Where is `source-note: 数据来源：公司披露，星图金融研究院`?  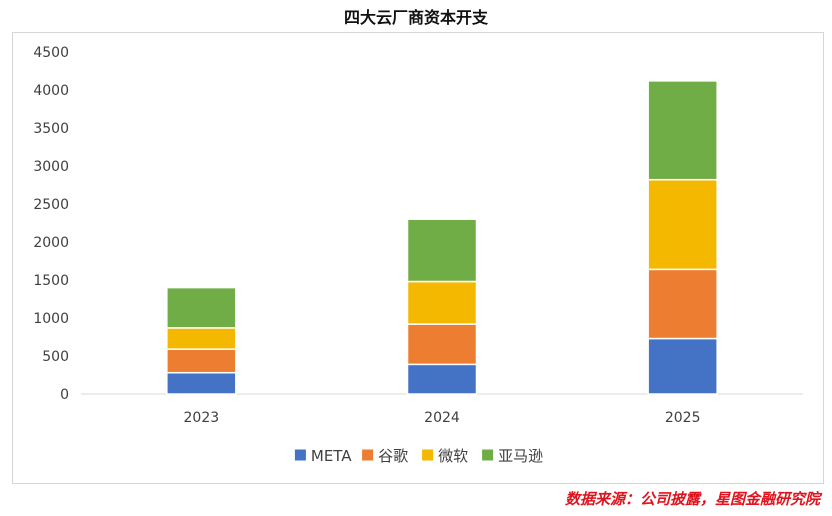
source-note: 数据来源：公司披露，星图金融研究院 is located at coordinates (692, 499).